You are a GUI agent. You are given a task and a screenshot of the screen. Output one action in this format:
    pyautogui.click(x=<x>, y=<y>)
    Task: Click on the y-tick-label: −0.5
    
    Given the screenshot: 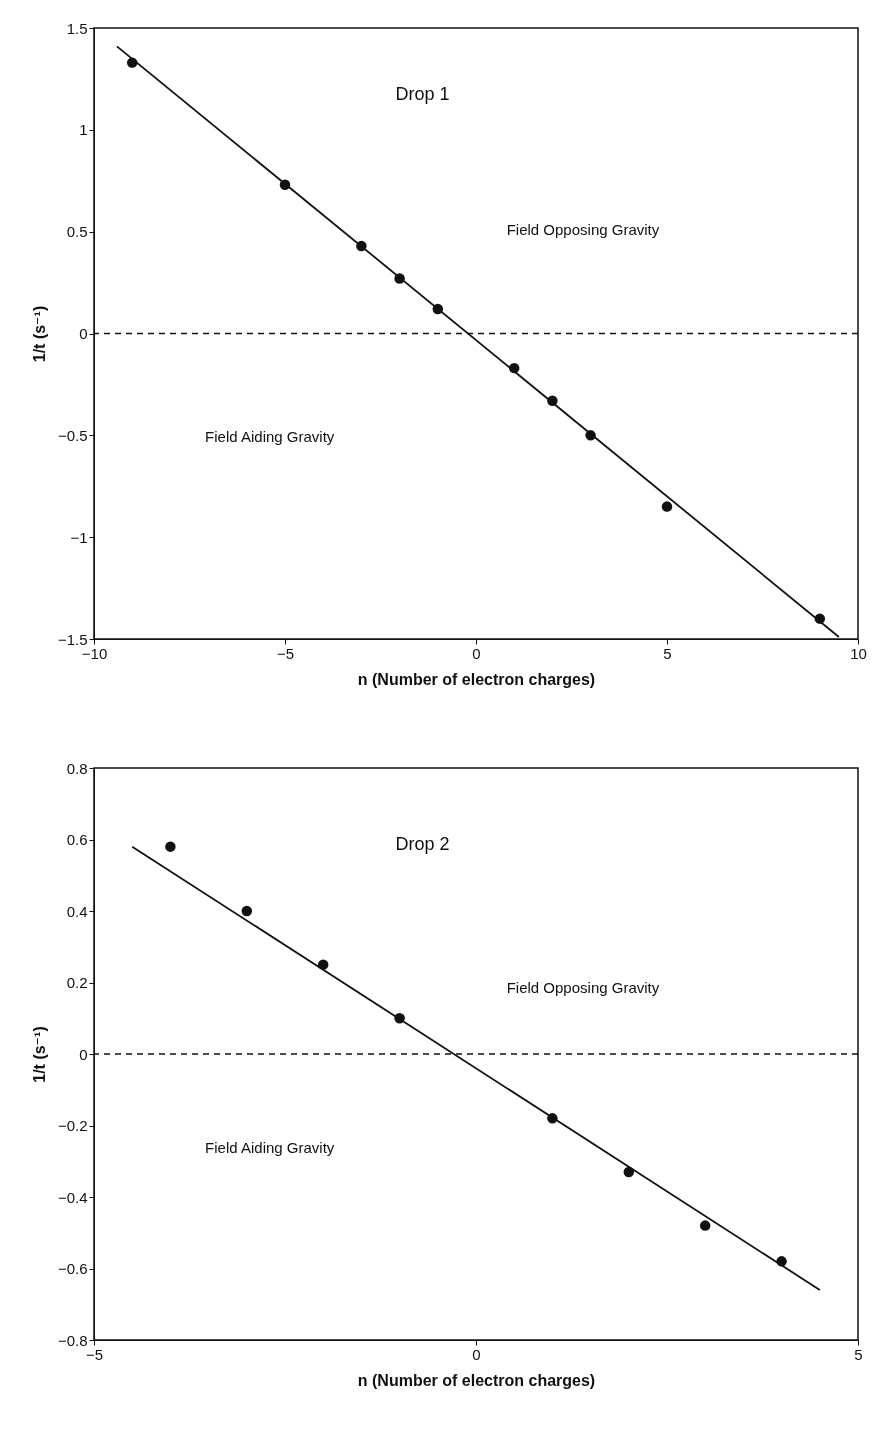 What is the action you would take?
    pyautogui.click(x=72, y=435)
    